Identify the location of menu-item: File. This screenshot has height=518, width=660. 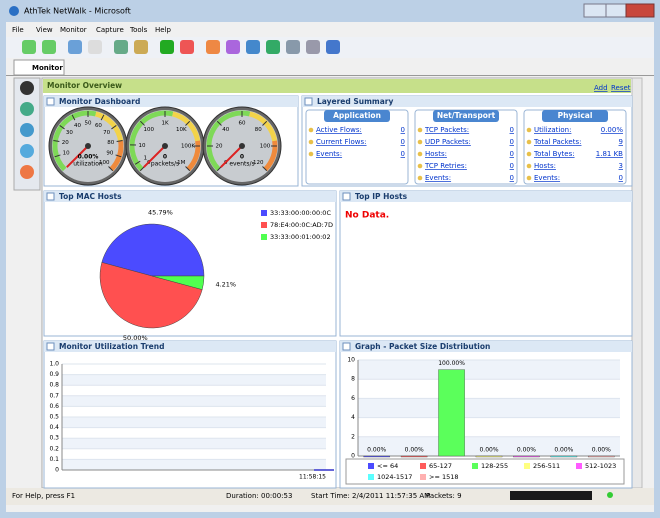
(18, 30).